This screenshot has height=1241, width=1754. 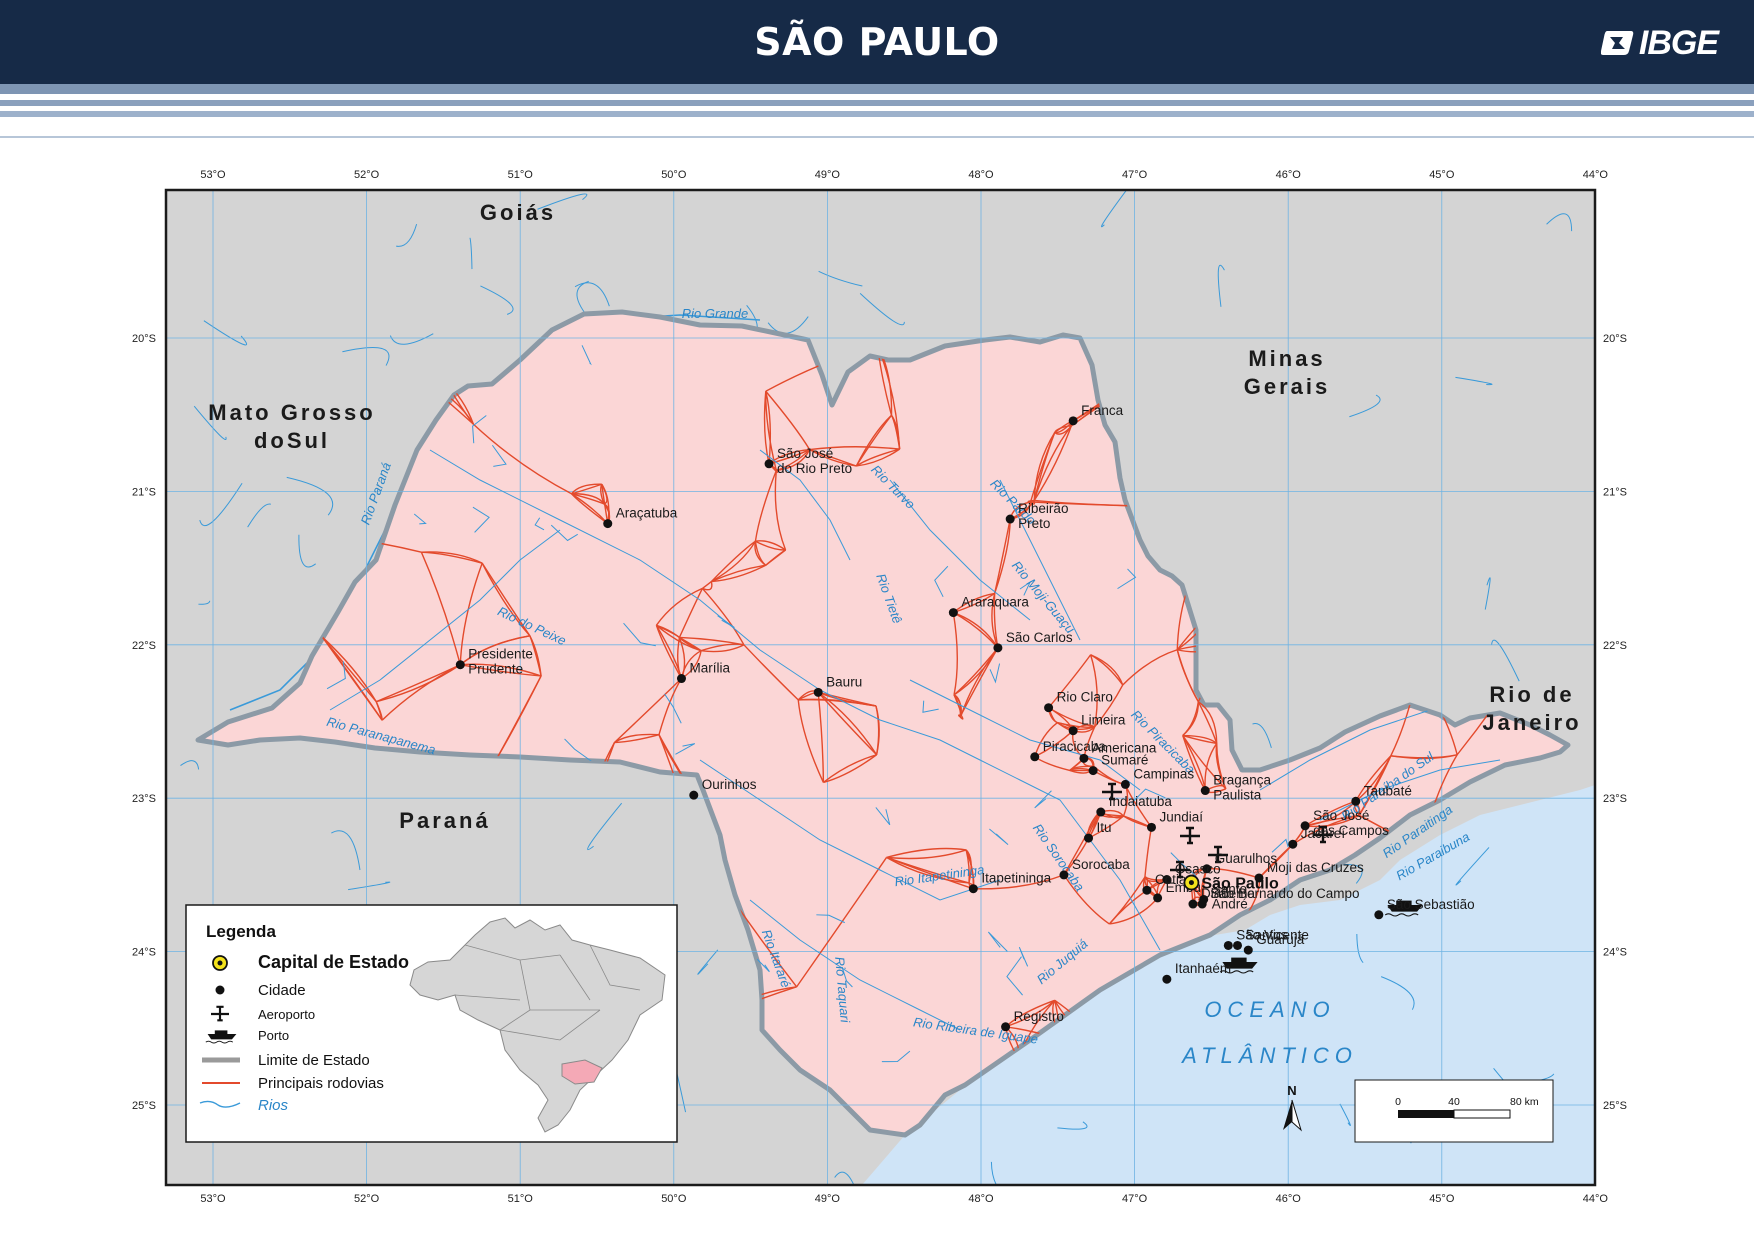 What do you see at coordinates (241, 931) in the screenshot?
I see `legend-title: Legenda` at bounding box center [241, 931].